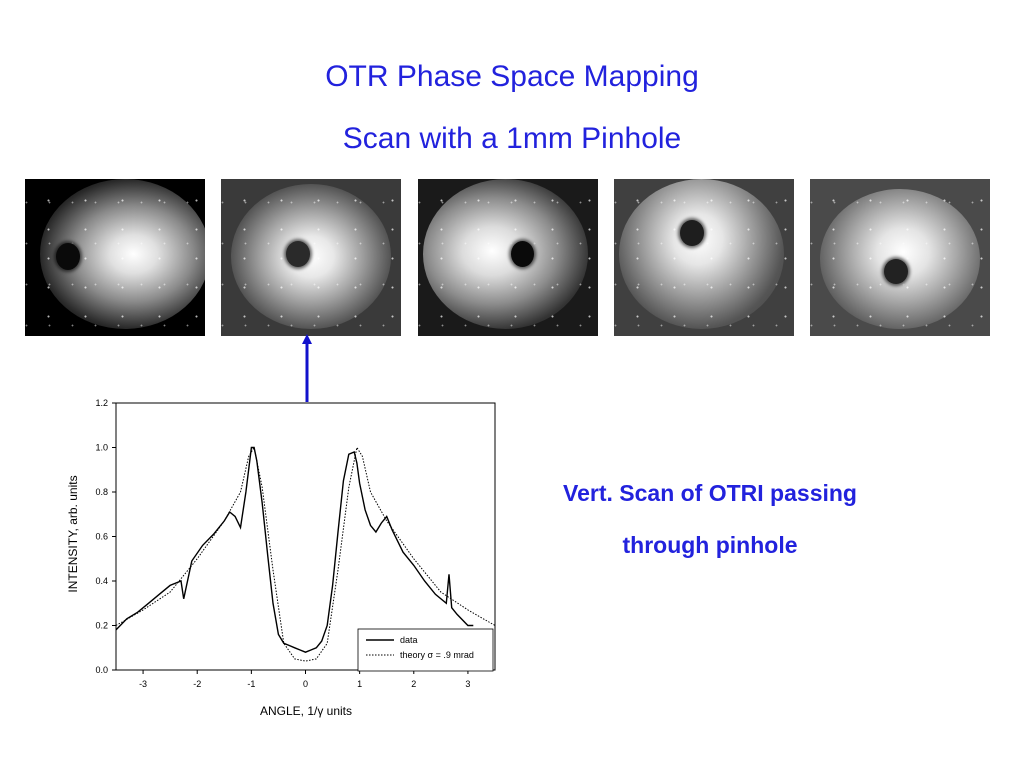  Describe the element at coordinates (512, 76) in the screenshot. I see `slide-title: OTR Phase Space Mapping` at that location.